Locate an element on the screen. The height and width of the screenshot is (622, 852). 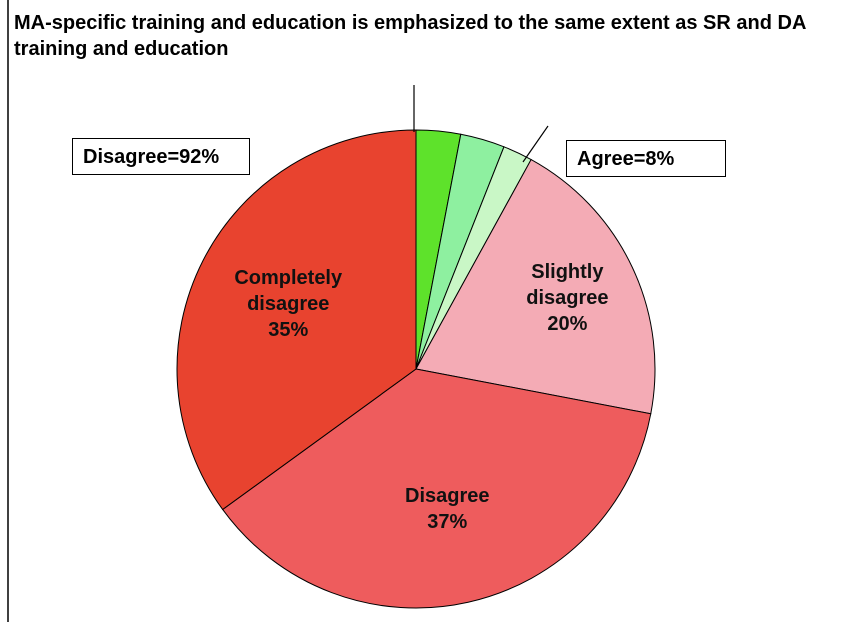
slice-category: Disagree is located at coordinates (447, 495).